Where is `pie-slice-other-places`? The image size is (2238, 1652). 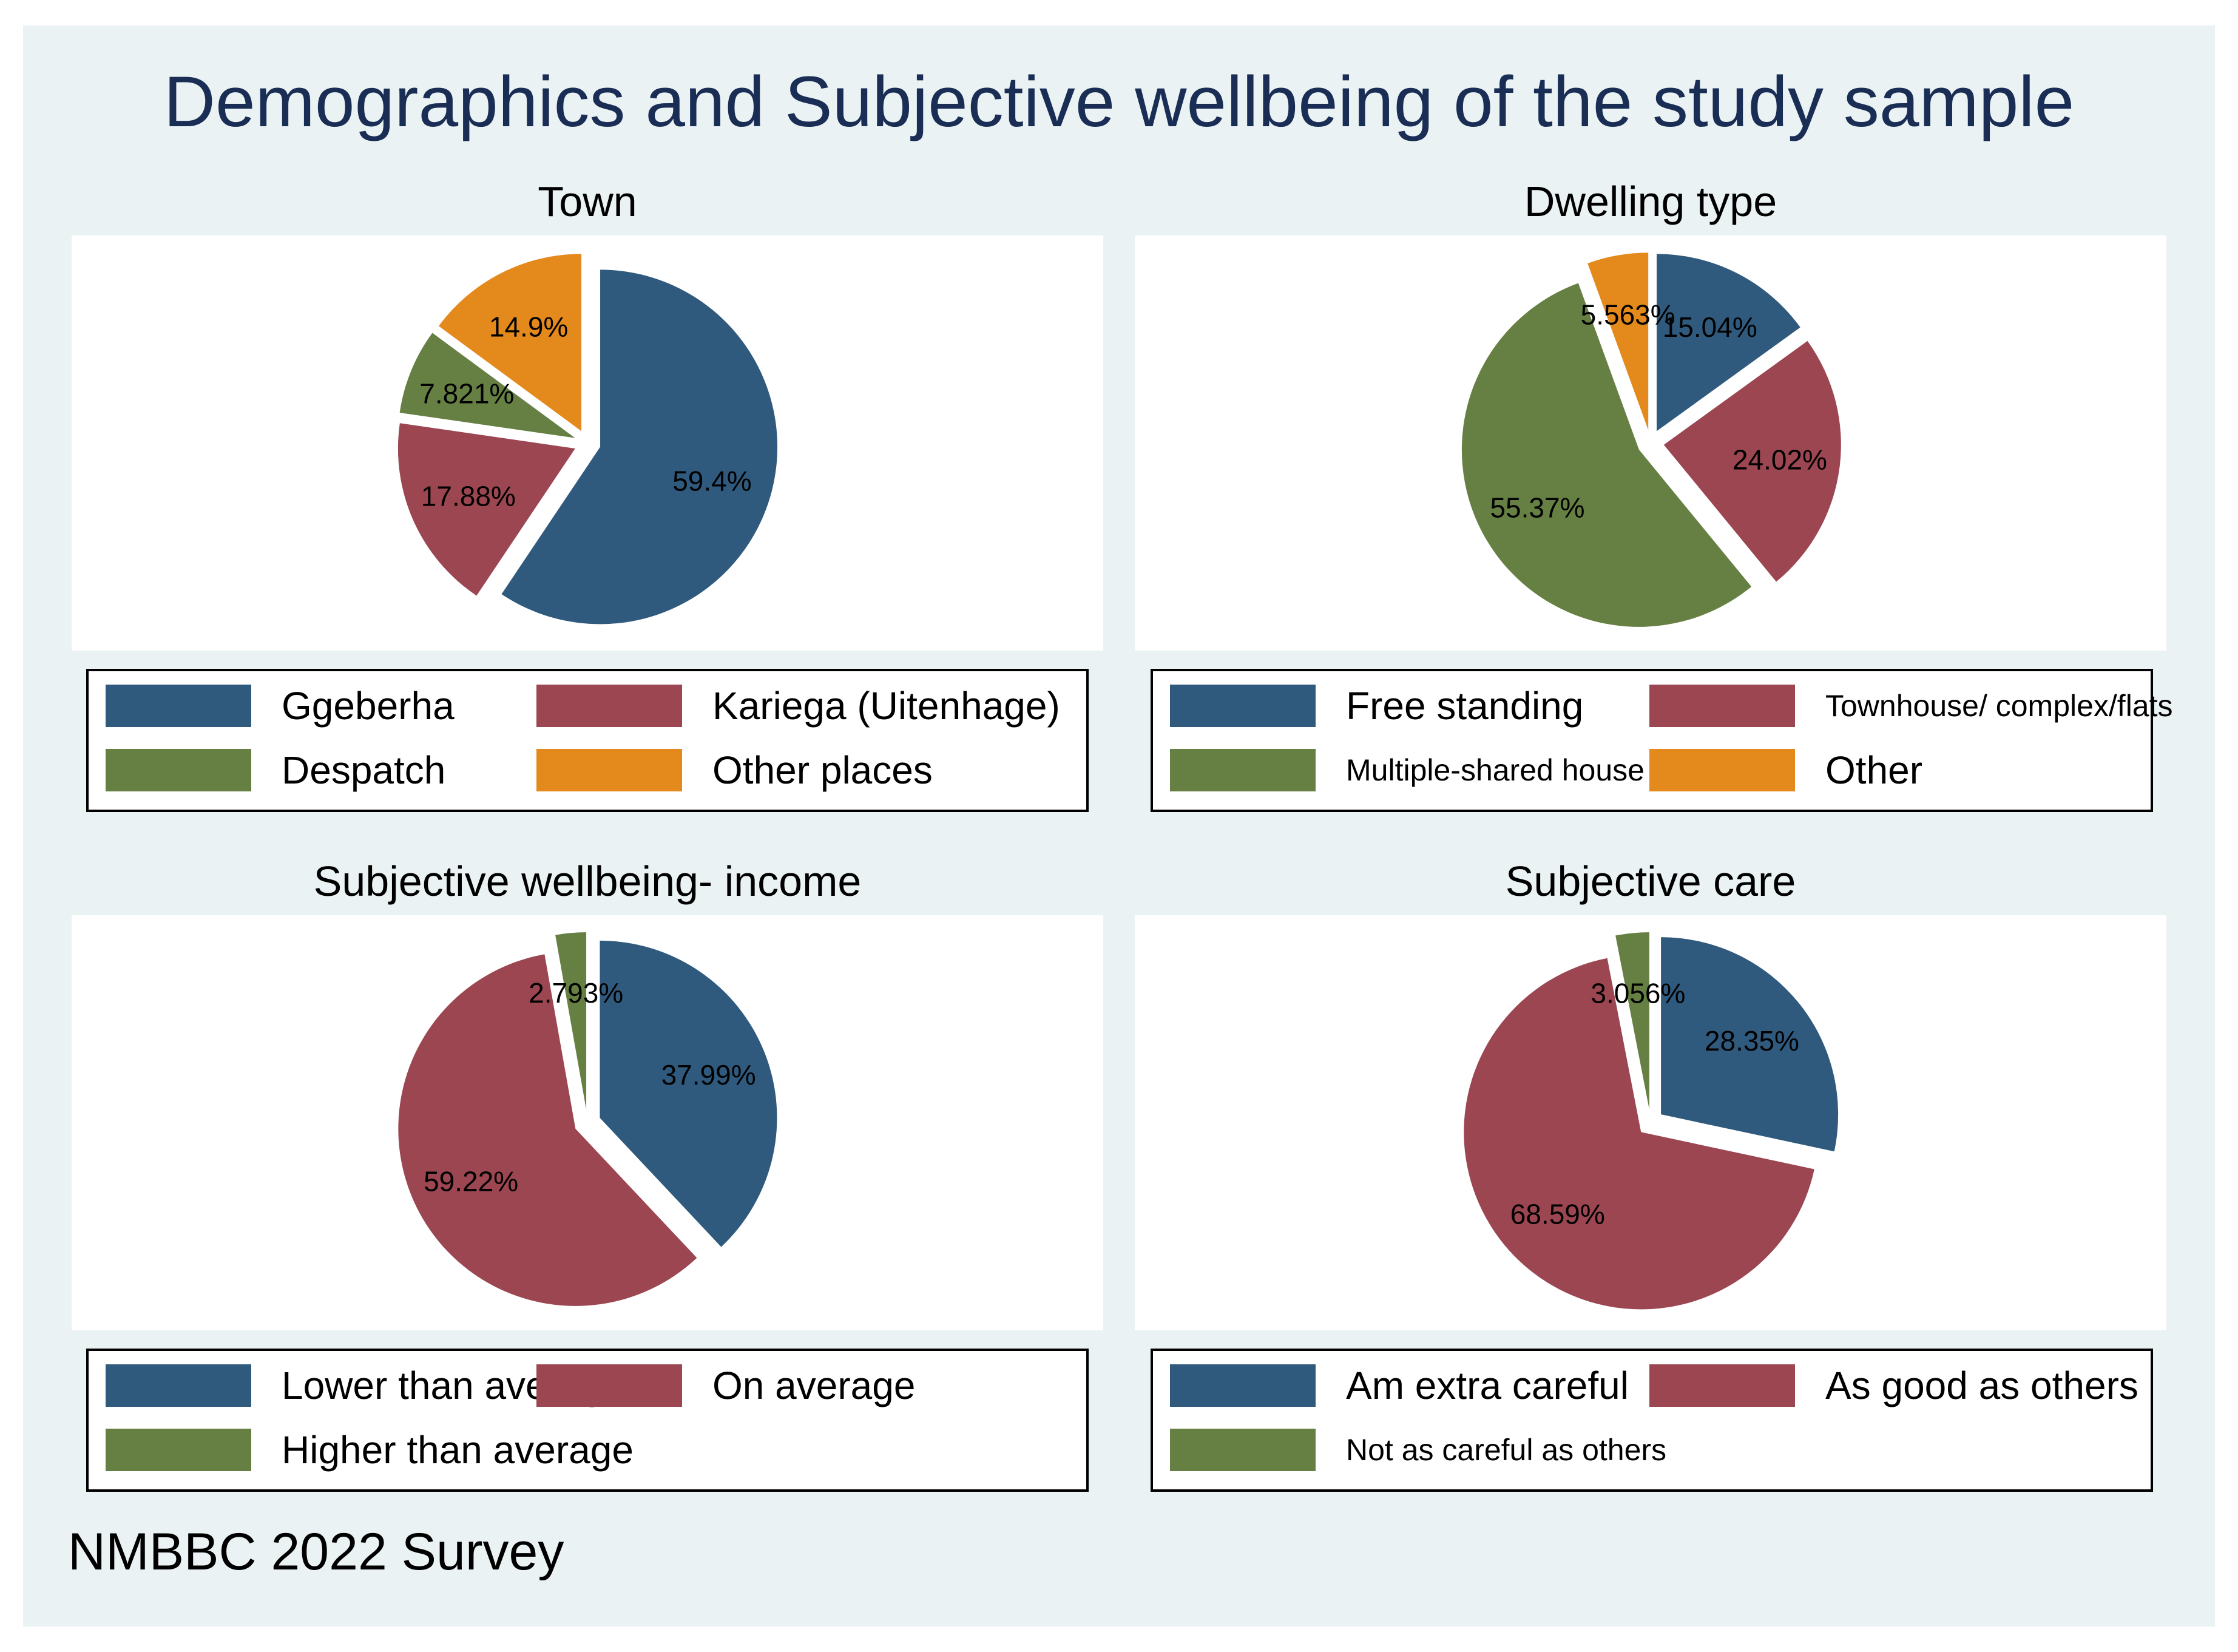 pie-slice-other-places is located at coordinates (510, 343).